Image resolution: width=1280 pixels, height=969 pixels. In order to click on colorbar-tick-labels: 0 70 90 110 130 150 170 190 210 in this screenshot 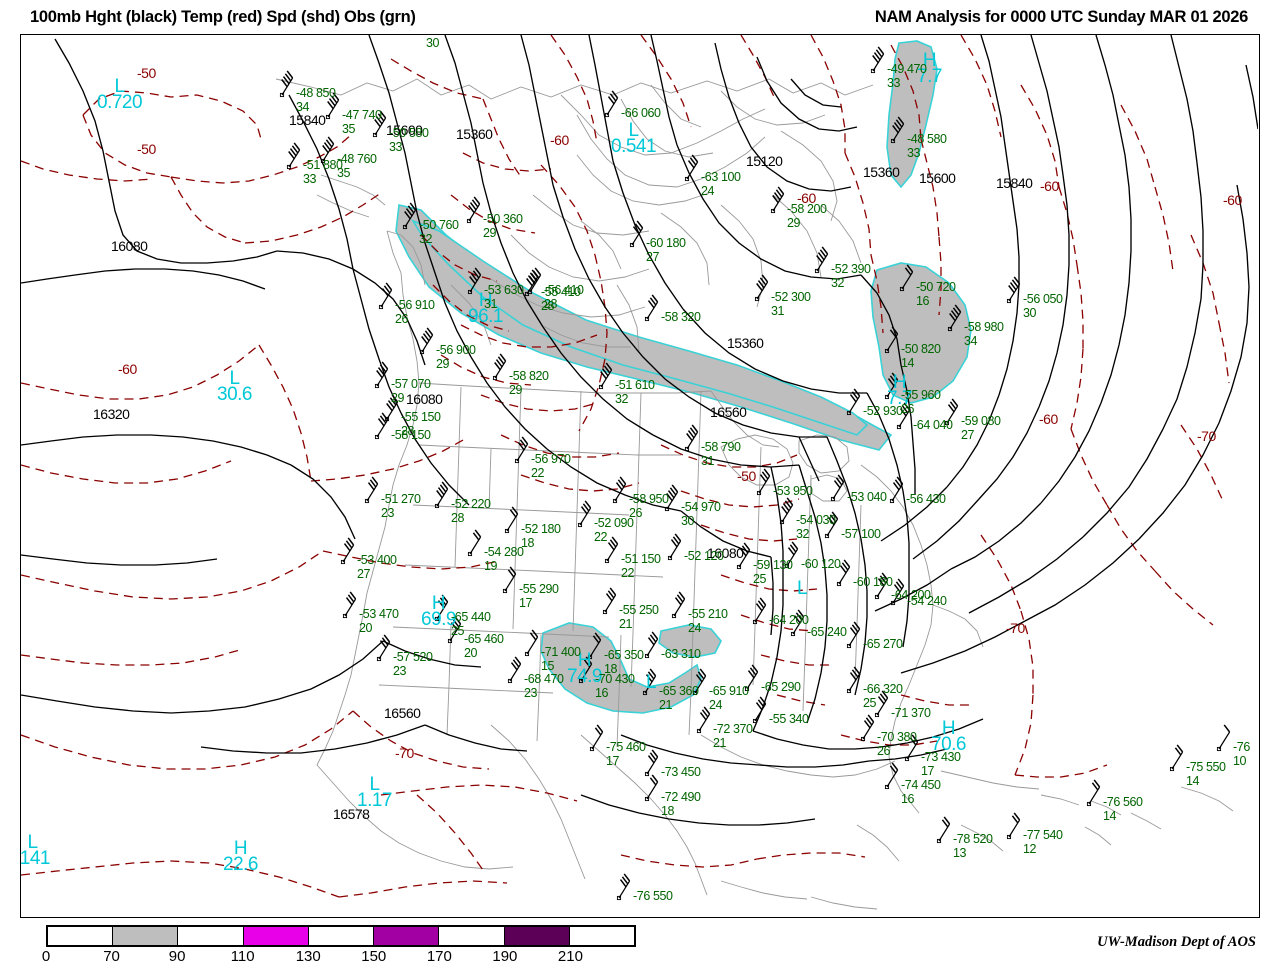, I will do `click(339, 958)`.